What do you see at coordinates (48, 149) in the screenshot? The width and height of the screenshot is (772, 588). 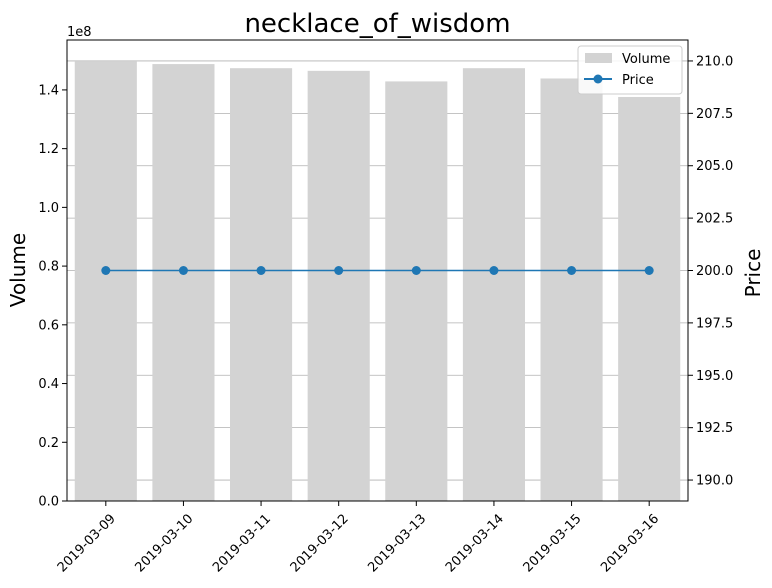 I see `left-y-tick-label: 1.2` at bounding box center [48, 149].